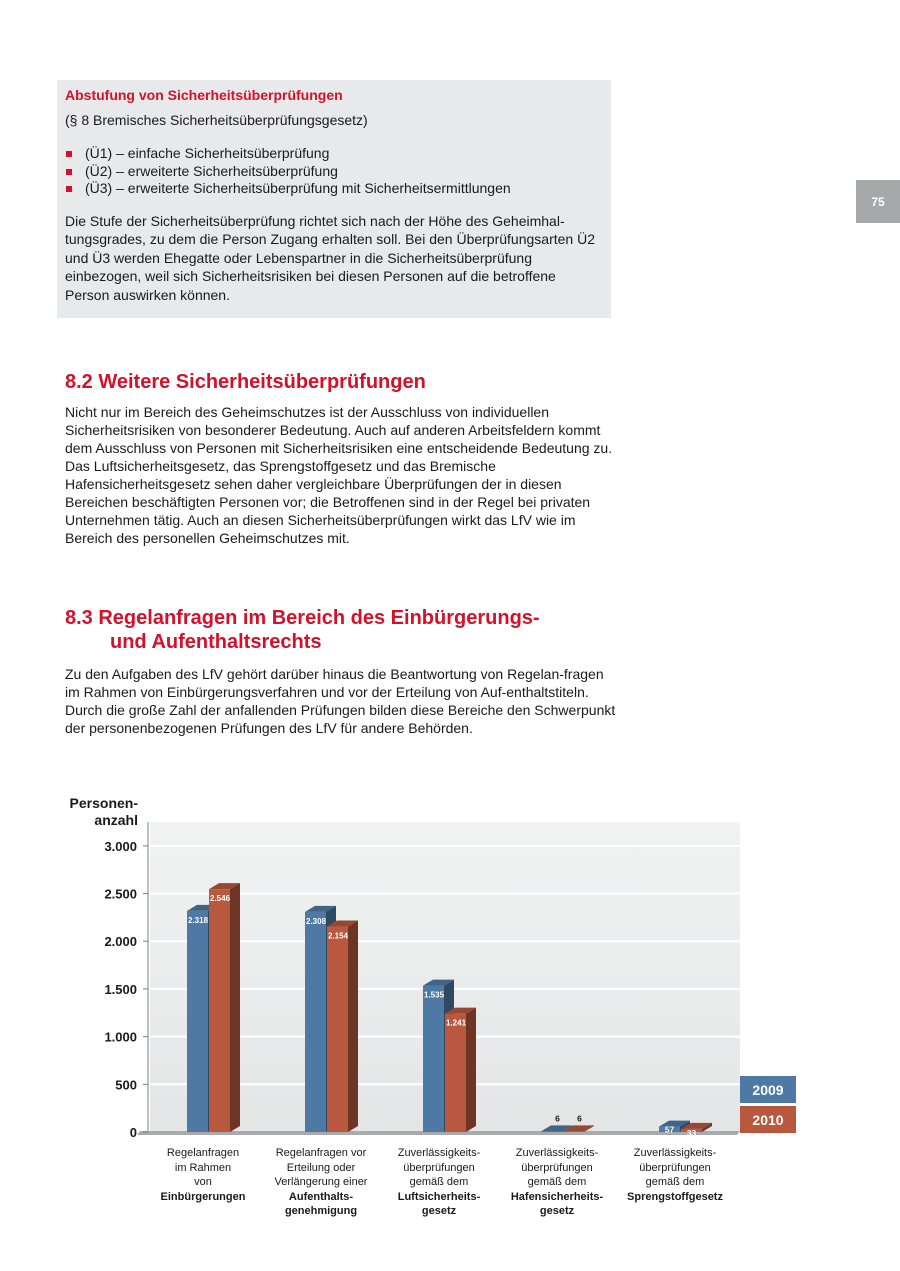 The width and height of the screenshot is (900, 1271). I want to click on data-label: 2.546, so click(220, 898).